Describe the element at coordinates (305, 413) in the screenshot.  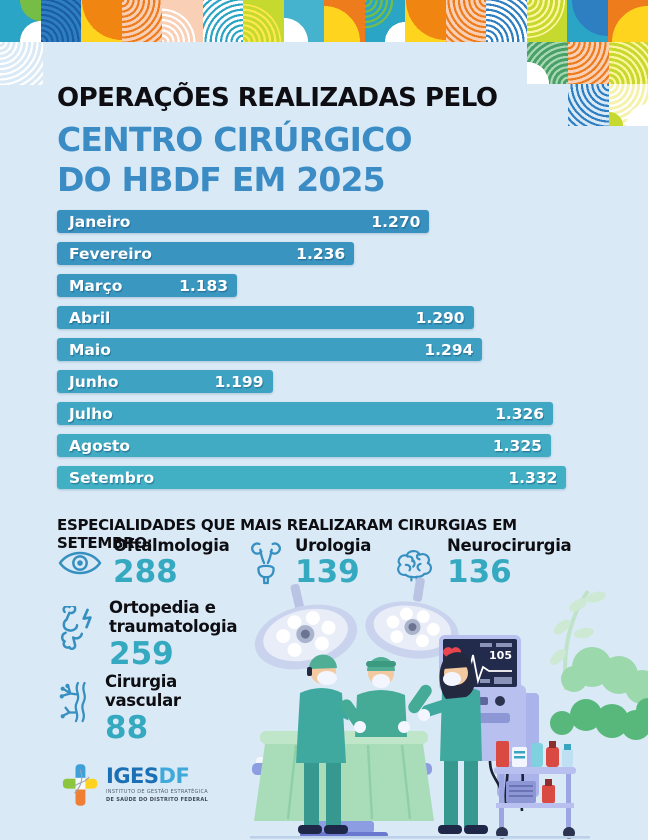
I see `month-bar: Julho 1.326` at that location.